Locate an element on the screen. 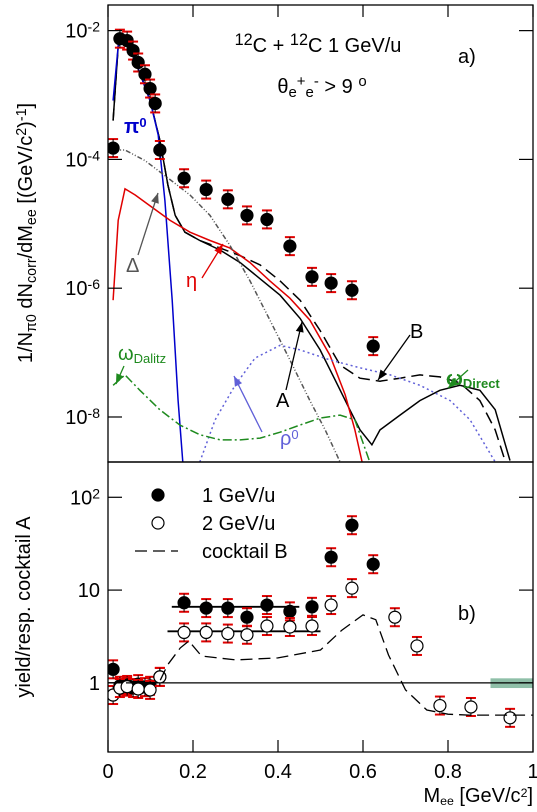 The width and height of the screenshot is (537, 812). y-axis-label-part: 2 is located at coordinates (22, 132).